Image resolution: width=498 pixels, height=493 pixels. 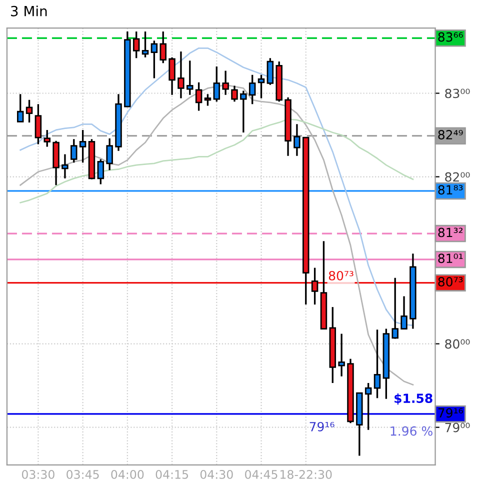 What do you see at coordinates (127, 474) in the screenshot?
I see `x-tick-label: 04:00` at bounding box center [127, 474].